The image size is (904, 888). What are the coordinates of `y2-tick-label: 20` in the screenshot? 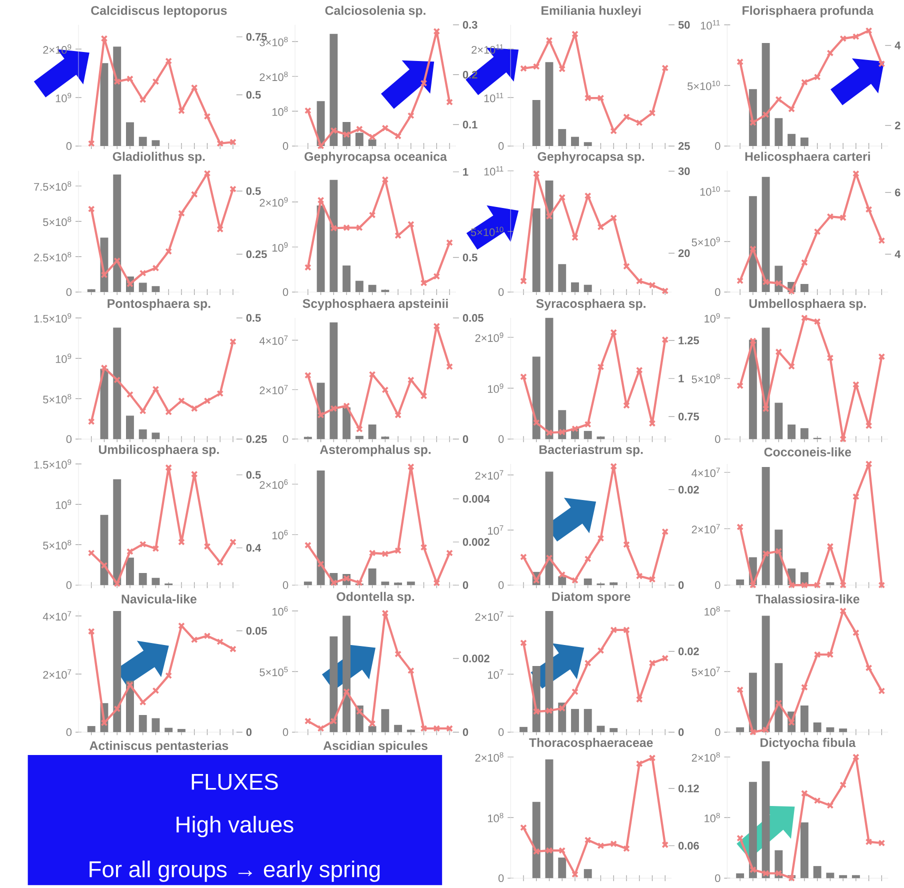 It's located at (684, 253).